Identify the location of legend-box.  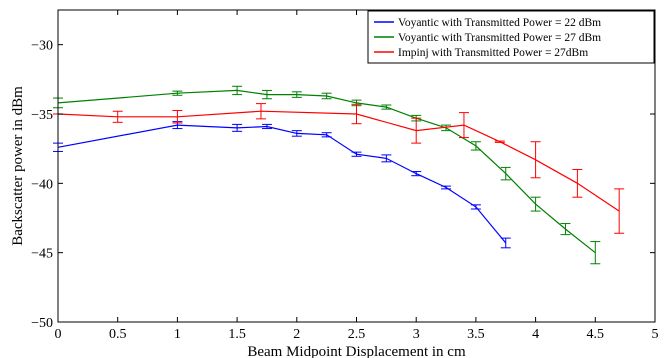
(511, 37).